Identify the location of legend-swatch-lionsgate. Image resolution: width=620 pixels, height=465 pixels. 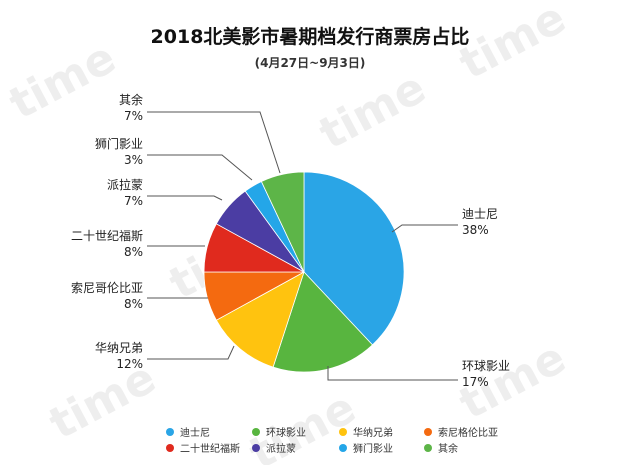
(343, 448).